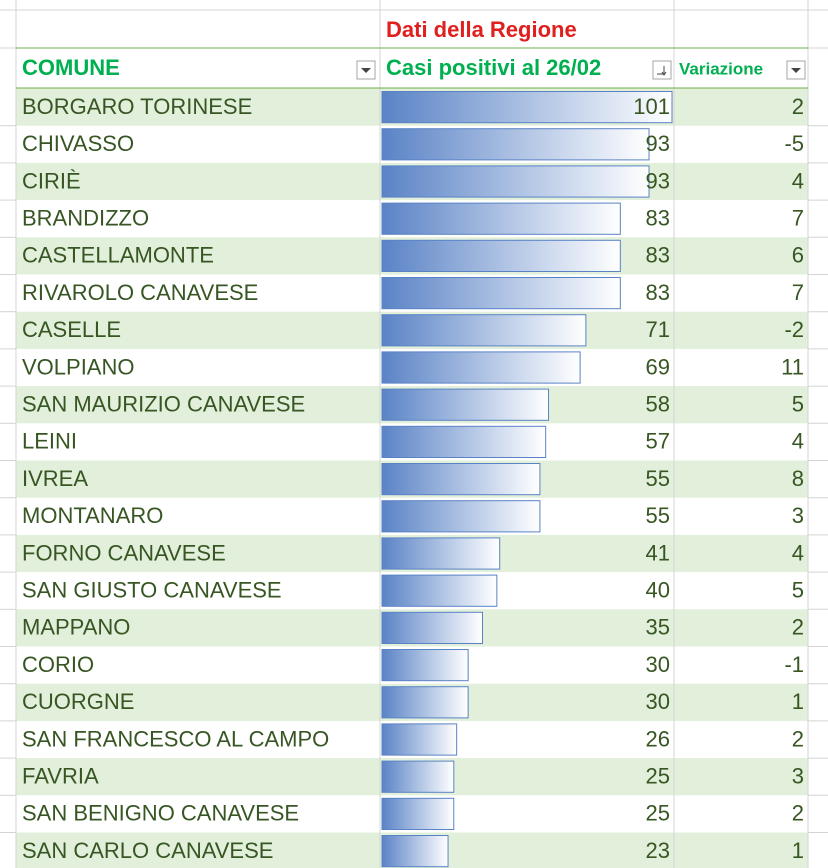 The width and height of the screenshot is (828, 868). Describe the element at coordinates (49, 441) in the screenshot. I see `comune: LEINI` at that location.